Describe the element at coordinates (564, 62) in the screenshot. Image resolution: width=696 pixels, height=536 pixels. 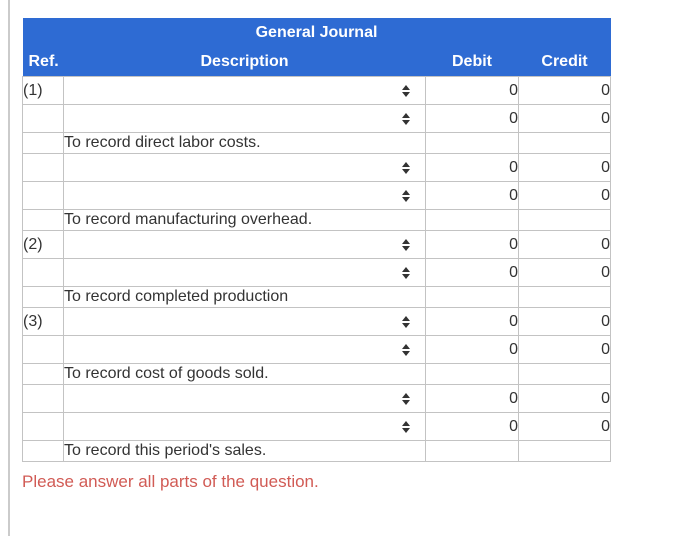
I see `header-credit: Credit` at that location.